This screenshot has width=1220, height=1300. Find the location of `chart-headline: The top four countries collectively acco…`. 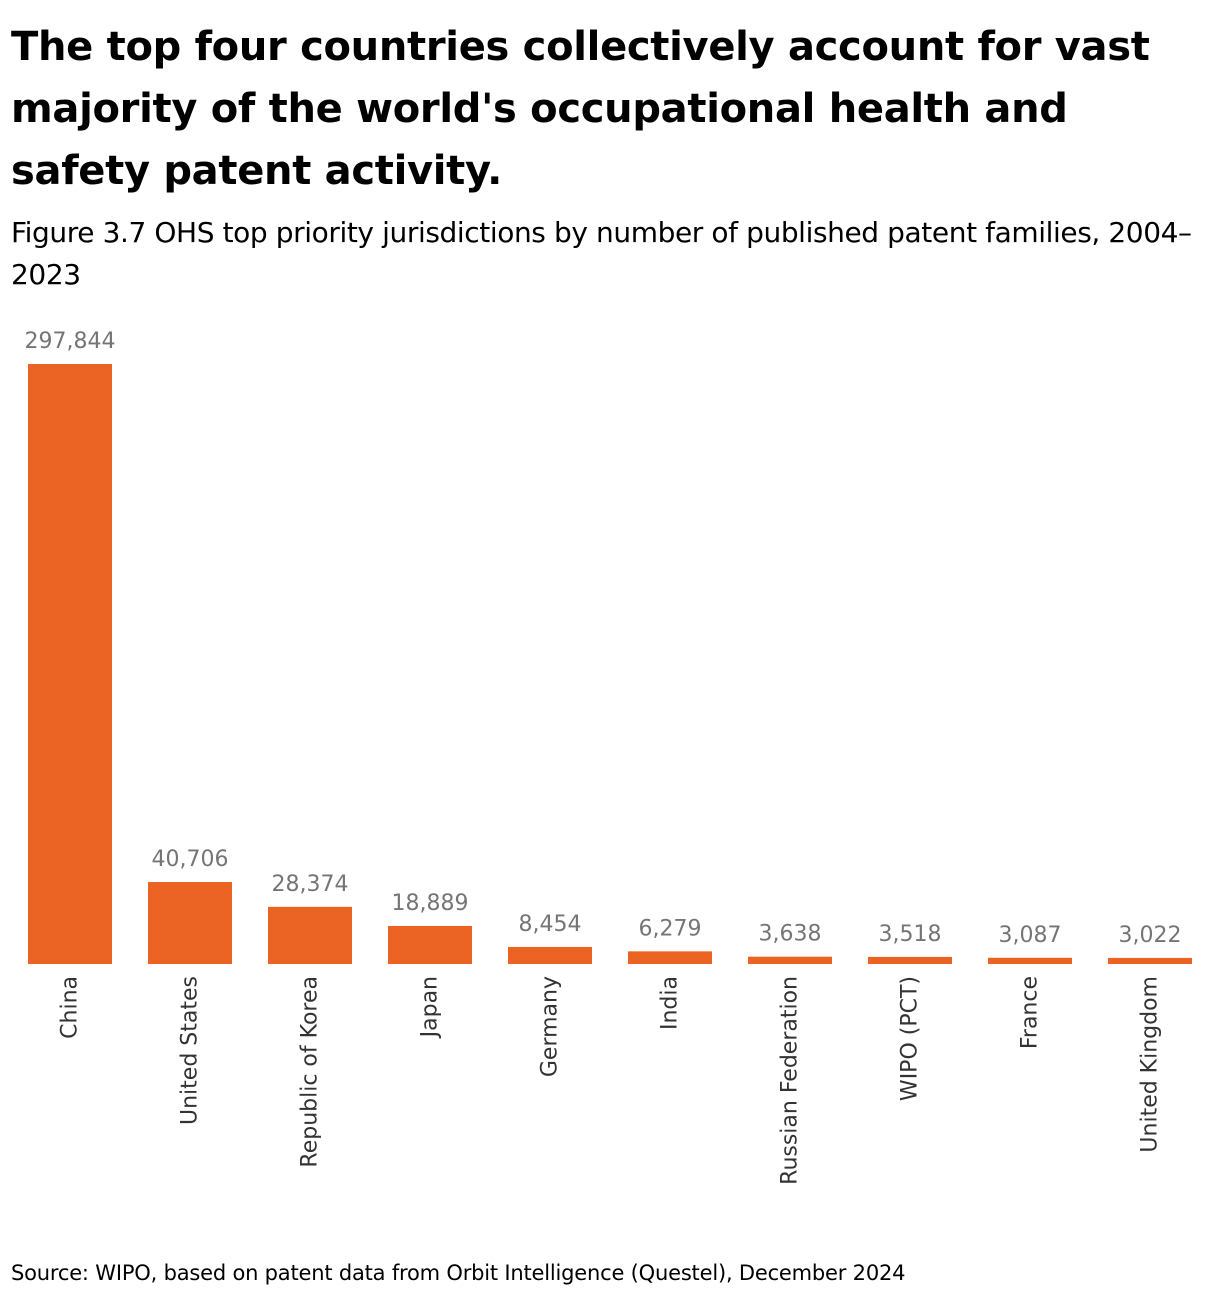

chart-headline: The top four countries collectively acco… is located at coordinates (580, 109).